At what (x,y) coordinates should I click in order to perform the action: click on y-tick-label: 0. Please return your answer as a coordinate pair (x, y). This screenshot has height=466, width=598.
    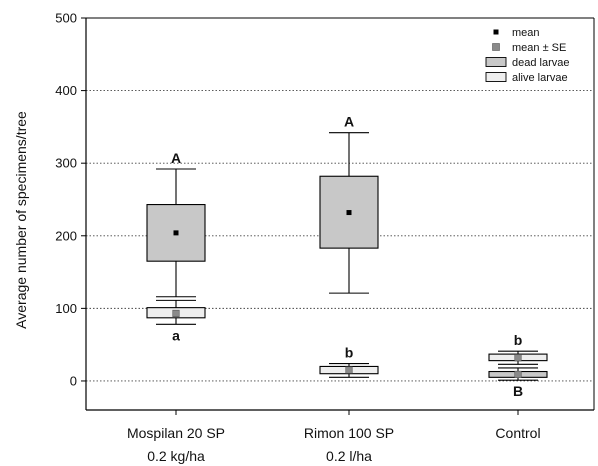
    Looking at the image, I should click on (73, 380).